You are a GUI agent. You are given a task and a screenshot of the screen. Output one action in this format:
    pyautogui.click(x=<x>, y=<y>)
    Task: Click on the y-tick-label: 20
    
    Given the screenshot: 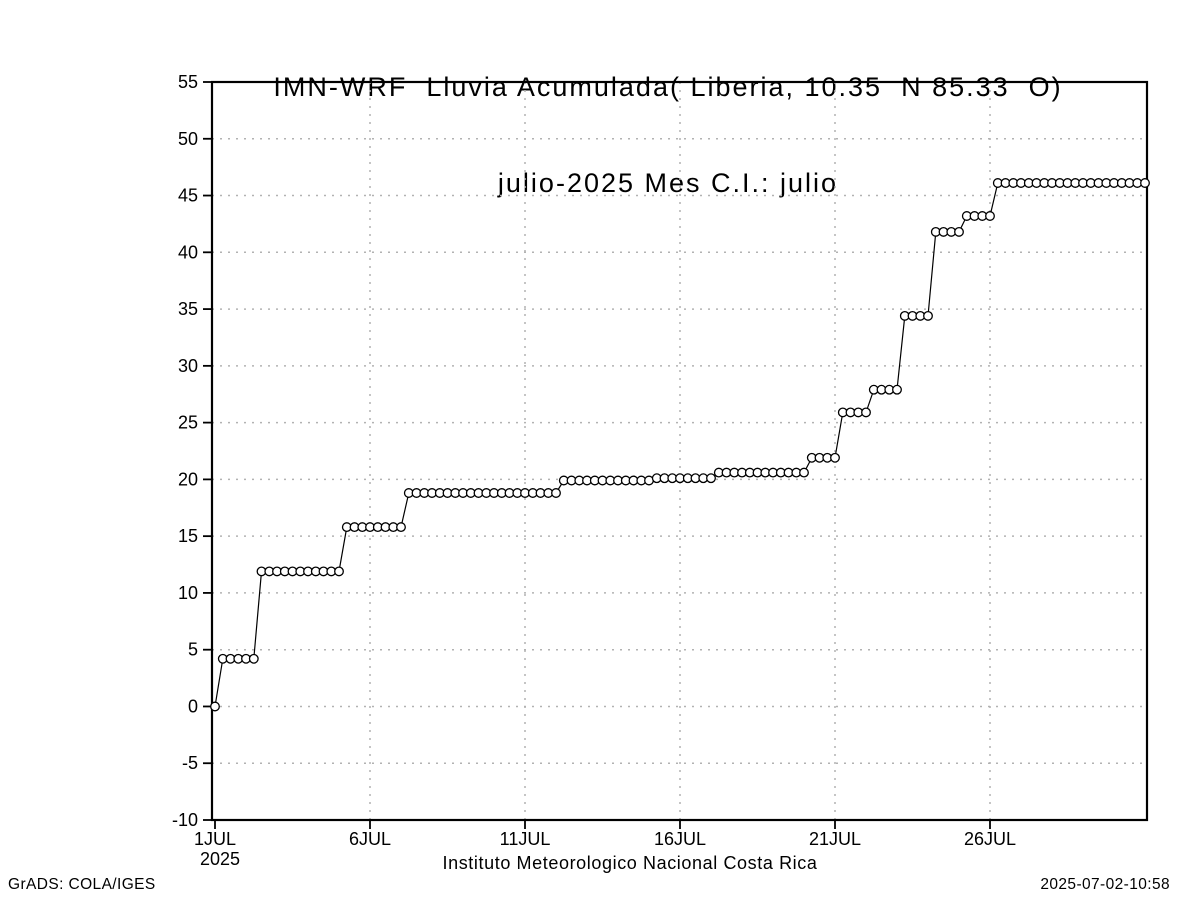 What is the action you would take?
    pyautogui.click(x=188, y=479)
    